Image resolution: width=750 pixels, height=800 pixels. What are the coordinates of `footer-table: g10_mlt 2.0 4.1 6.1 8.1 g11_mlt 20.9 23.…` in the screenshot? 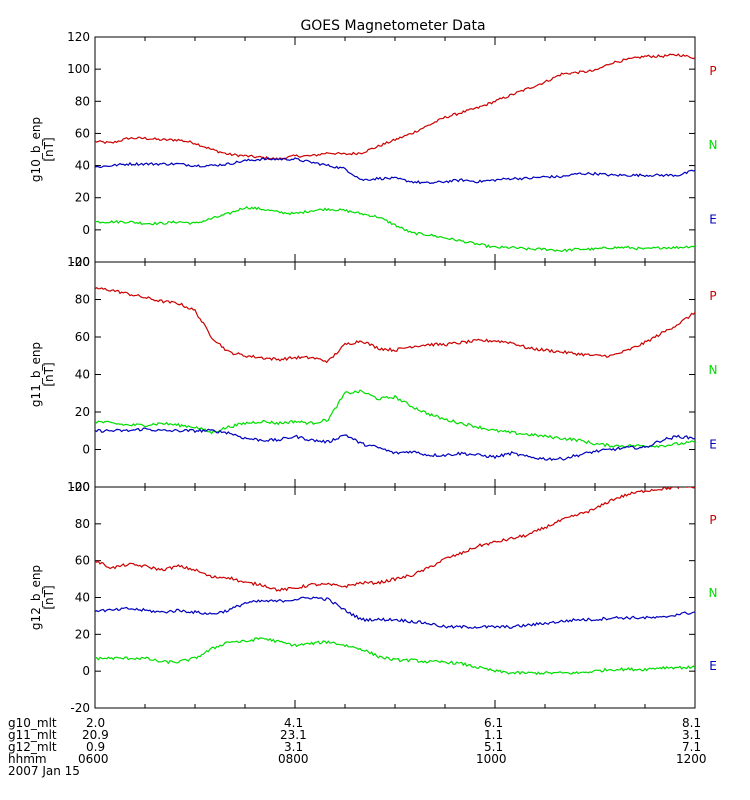 It's located at (378, 750).